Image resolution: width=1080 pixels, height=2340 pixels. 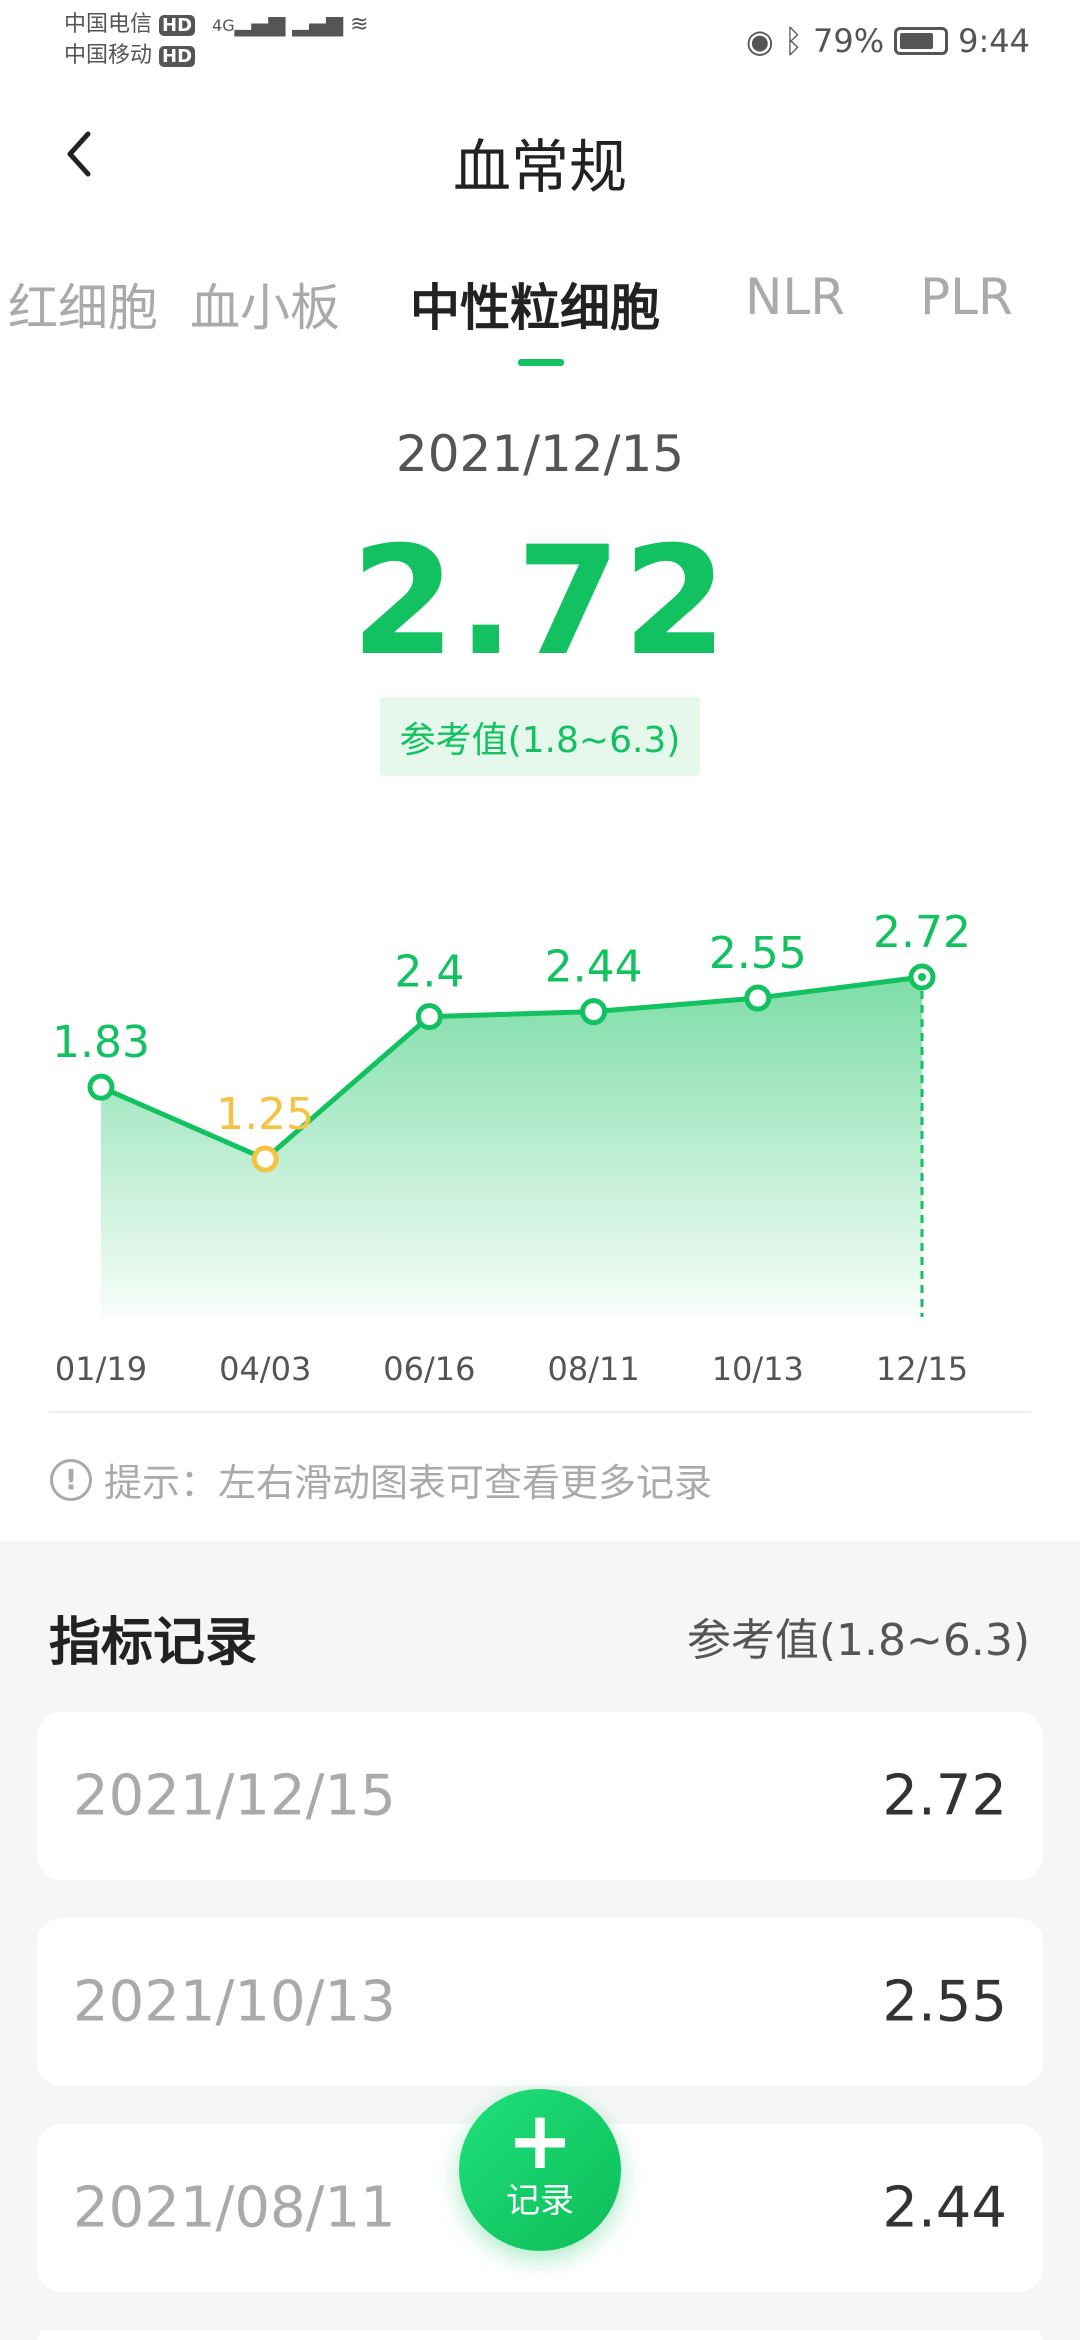 What do you see at coordinates (858, 1640) in the screenshot?
I see `records-reference: 参考值(1.8~6.3)` at bounding box center [858, 1640].